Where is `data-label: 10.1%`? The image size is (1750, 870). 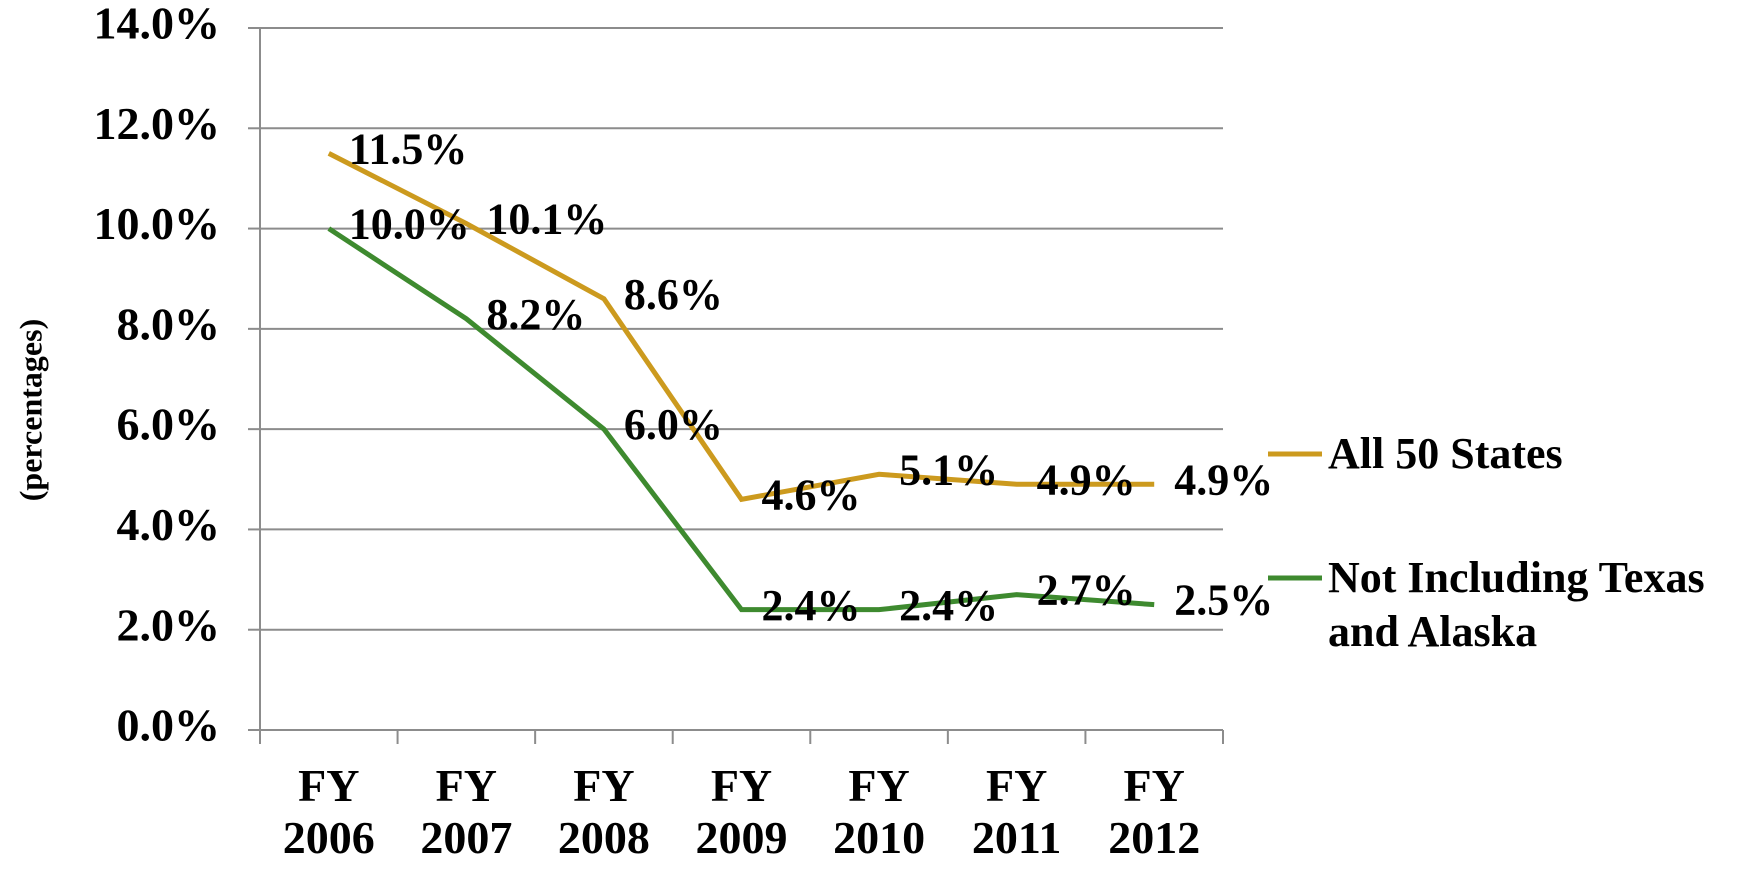
data-label: 10.1% is located at coordinates (546, 219).